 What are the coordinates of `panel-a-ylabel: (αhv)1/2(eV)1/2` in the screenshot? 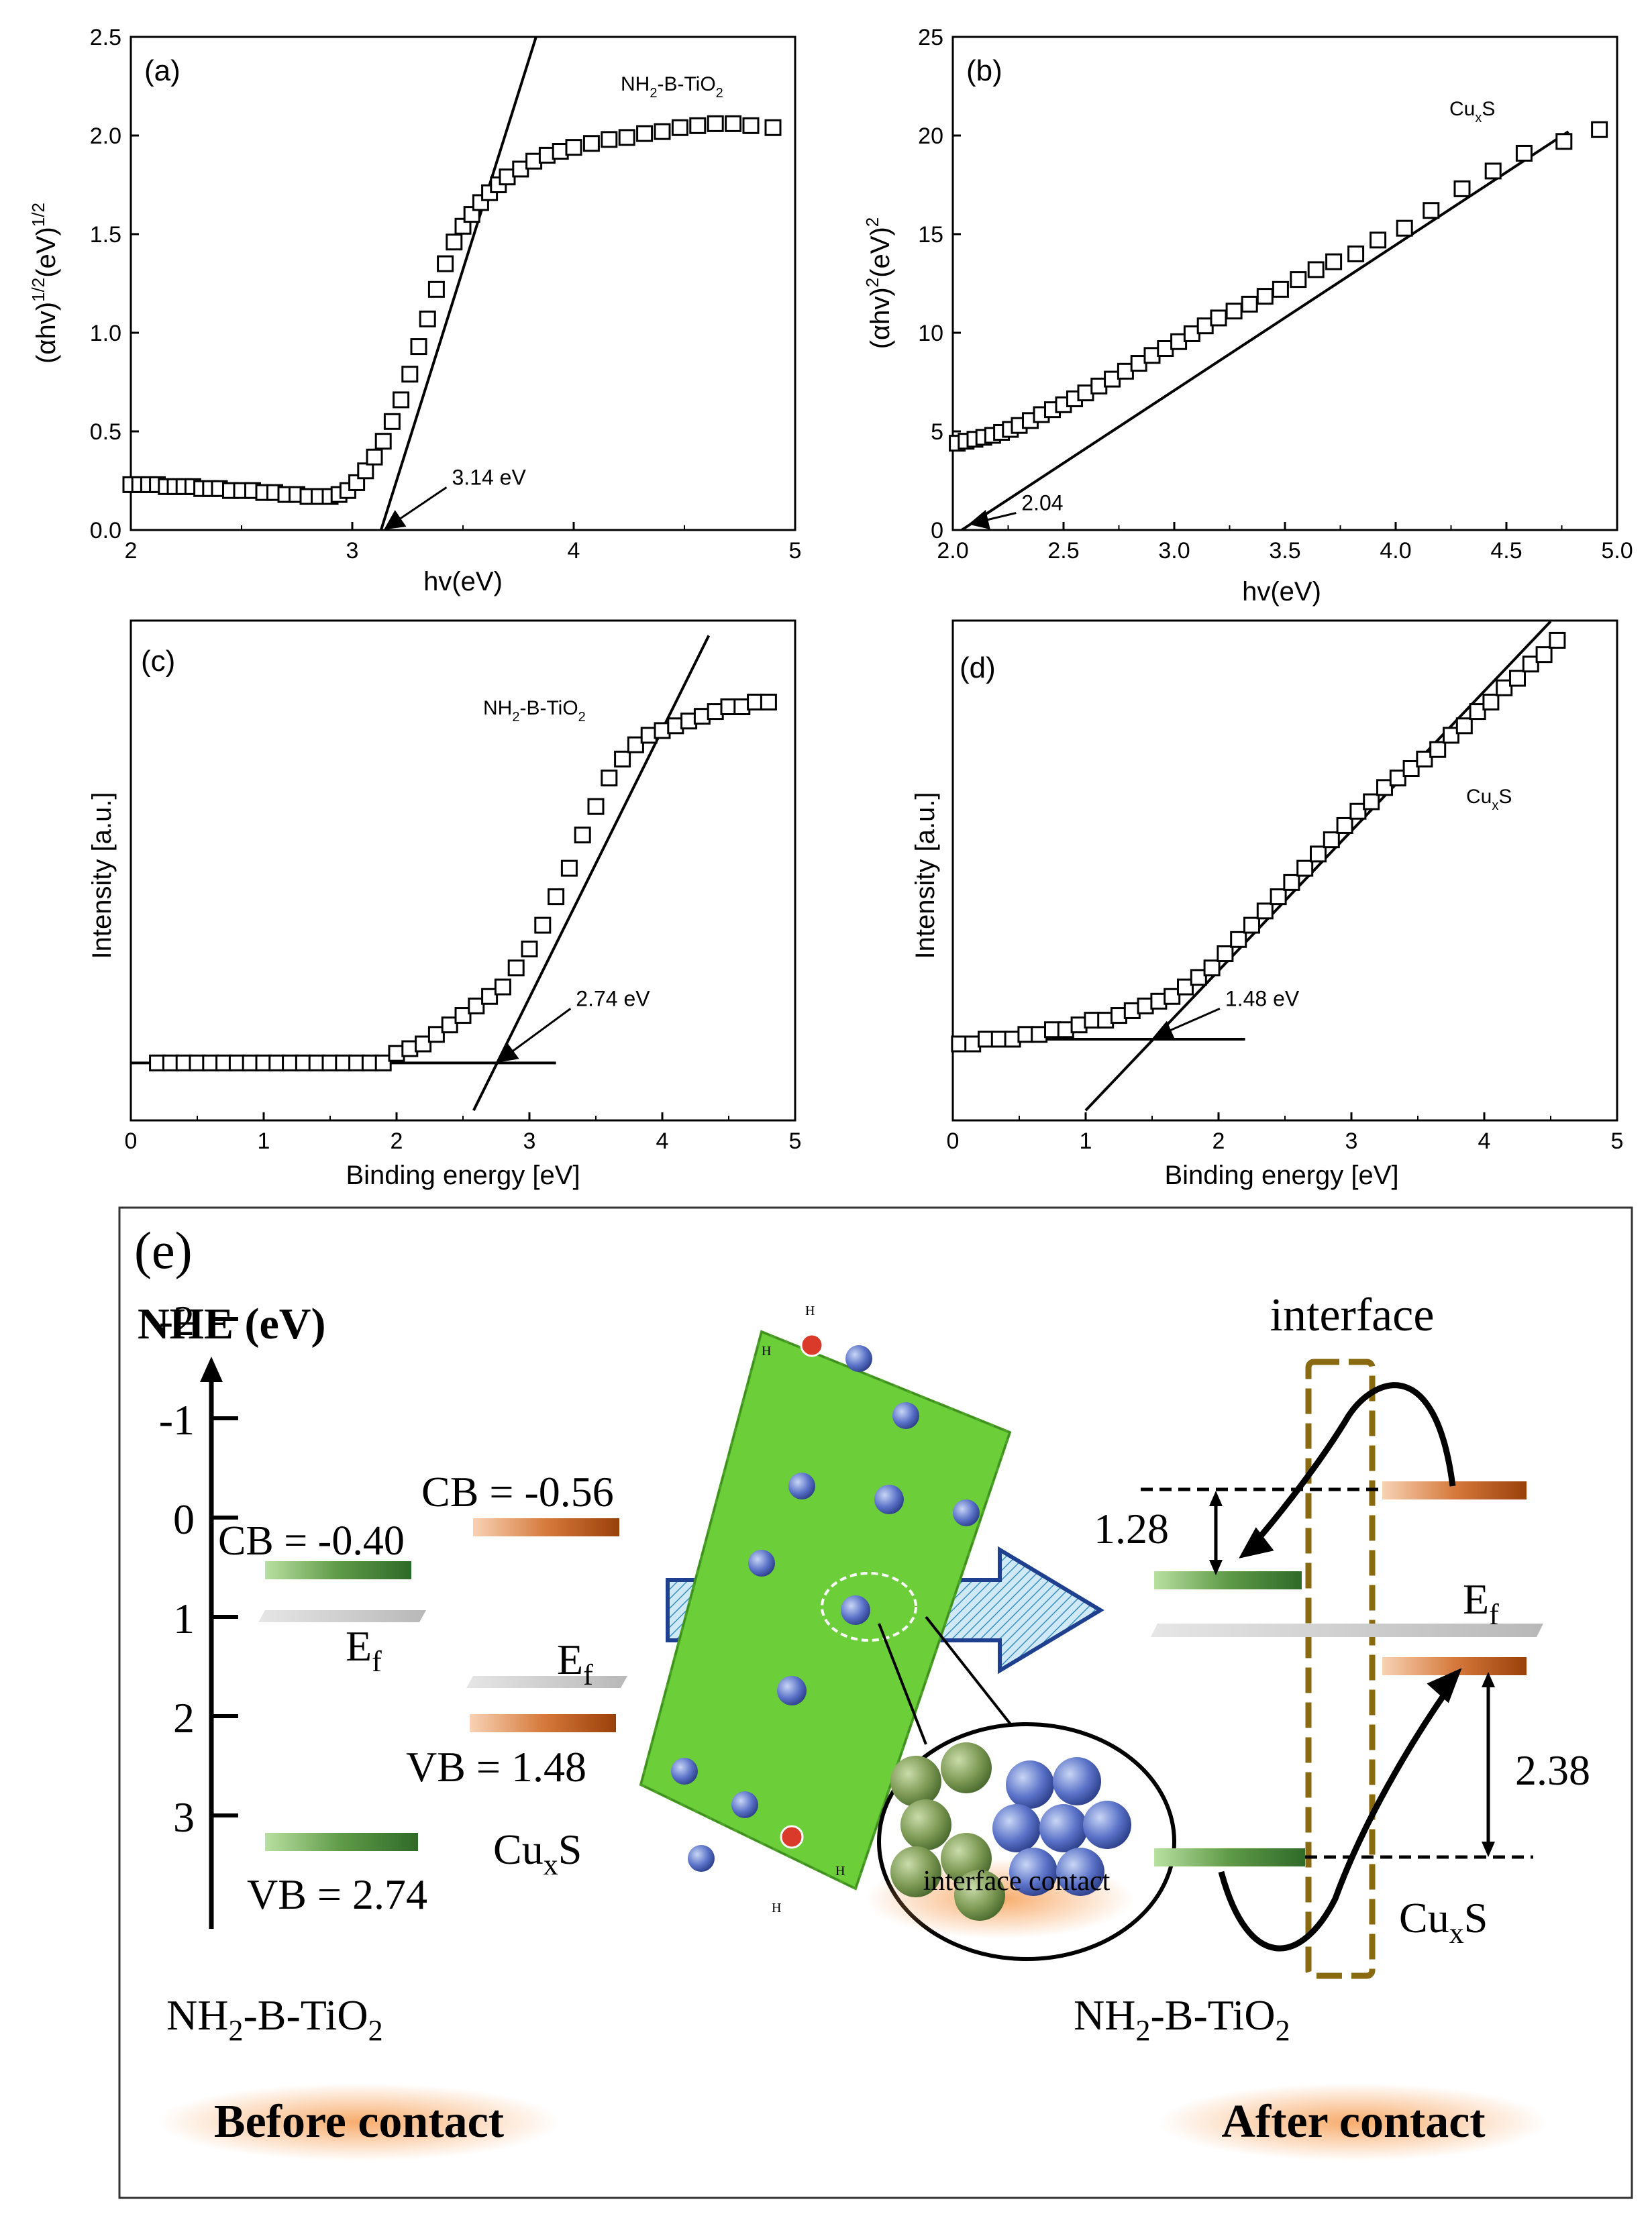 It's located at (44, 283).